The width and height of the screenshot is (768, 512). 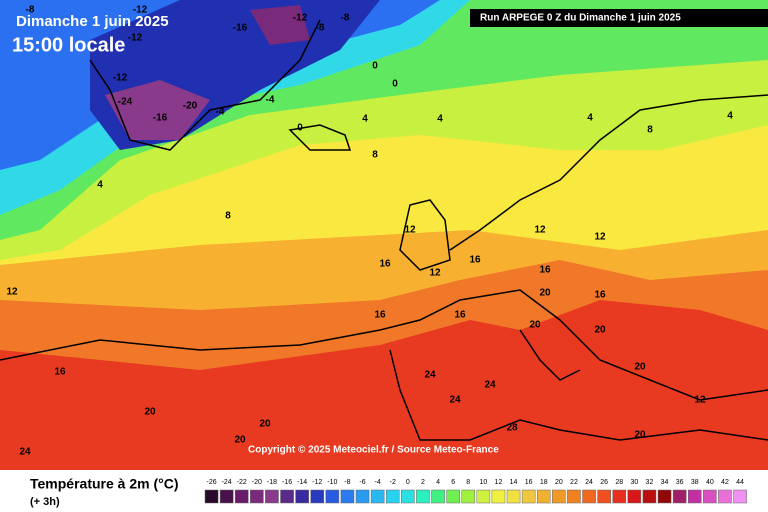 What do you see at coordinates (332, 482) in the screenshot?
I see `legend-tick-label: -10` at bounding box center [332, 482].